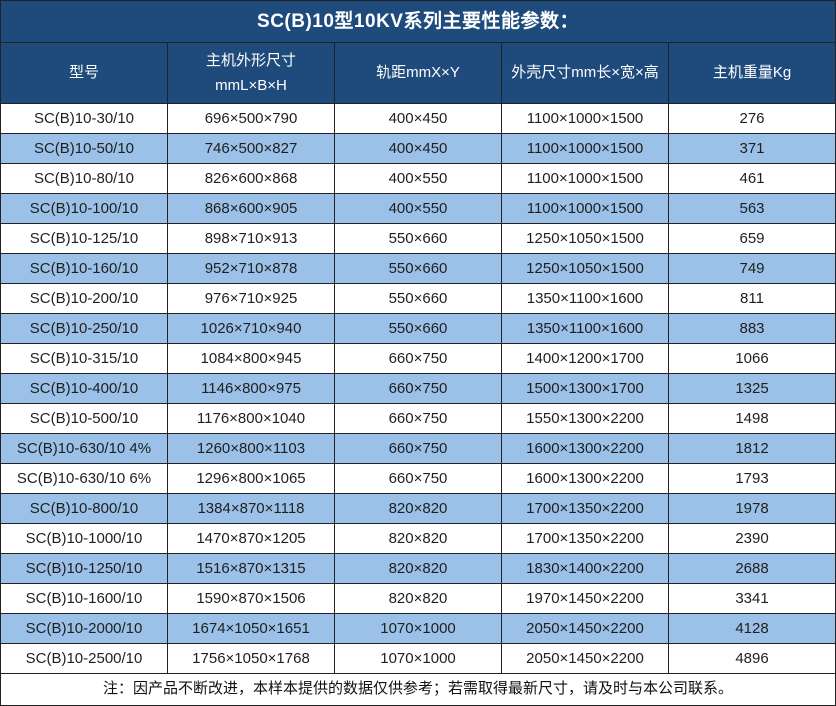  What do you see at coordinates (251, 598) in the screenshot?
I see `table-cell: 1590×870×1506` at bounding box center [251, 598].